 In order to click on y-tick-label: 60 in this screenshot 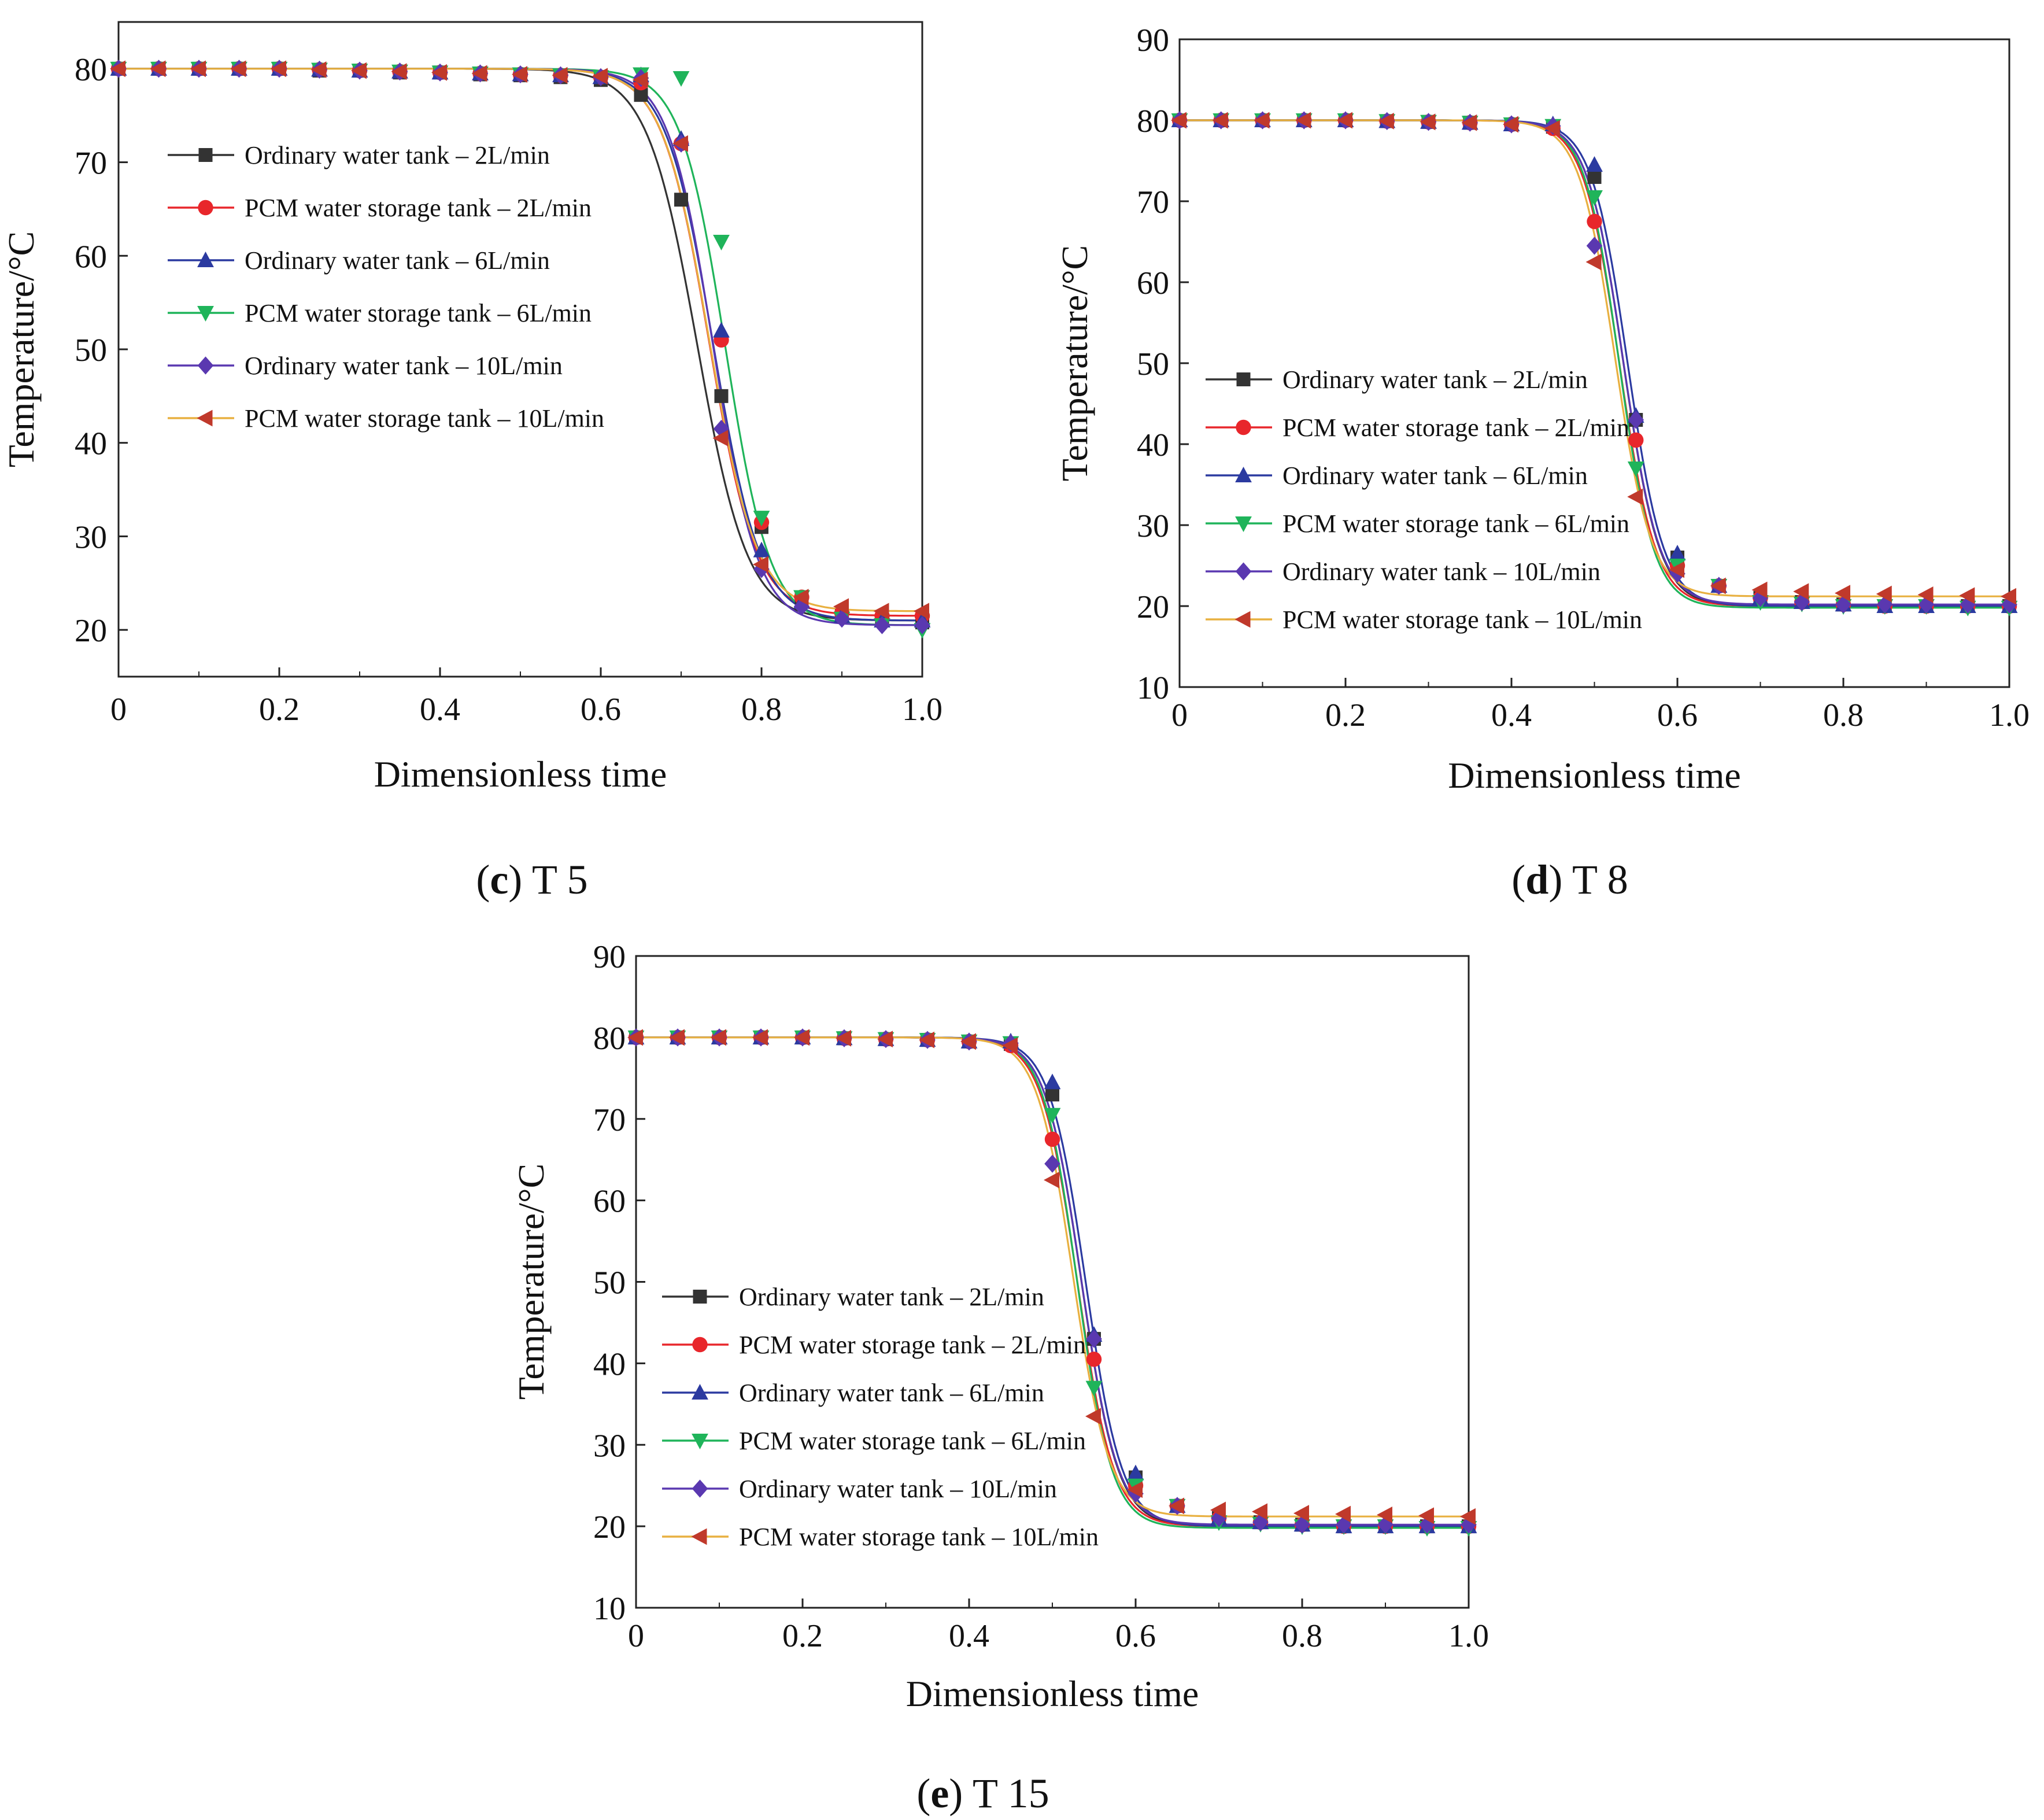, I will do `click(609, 1202)`.